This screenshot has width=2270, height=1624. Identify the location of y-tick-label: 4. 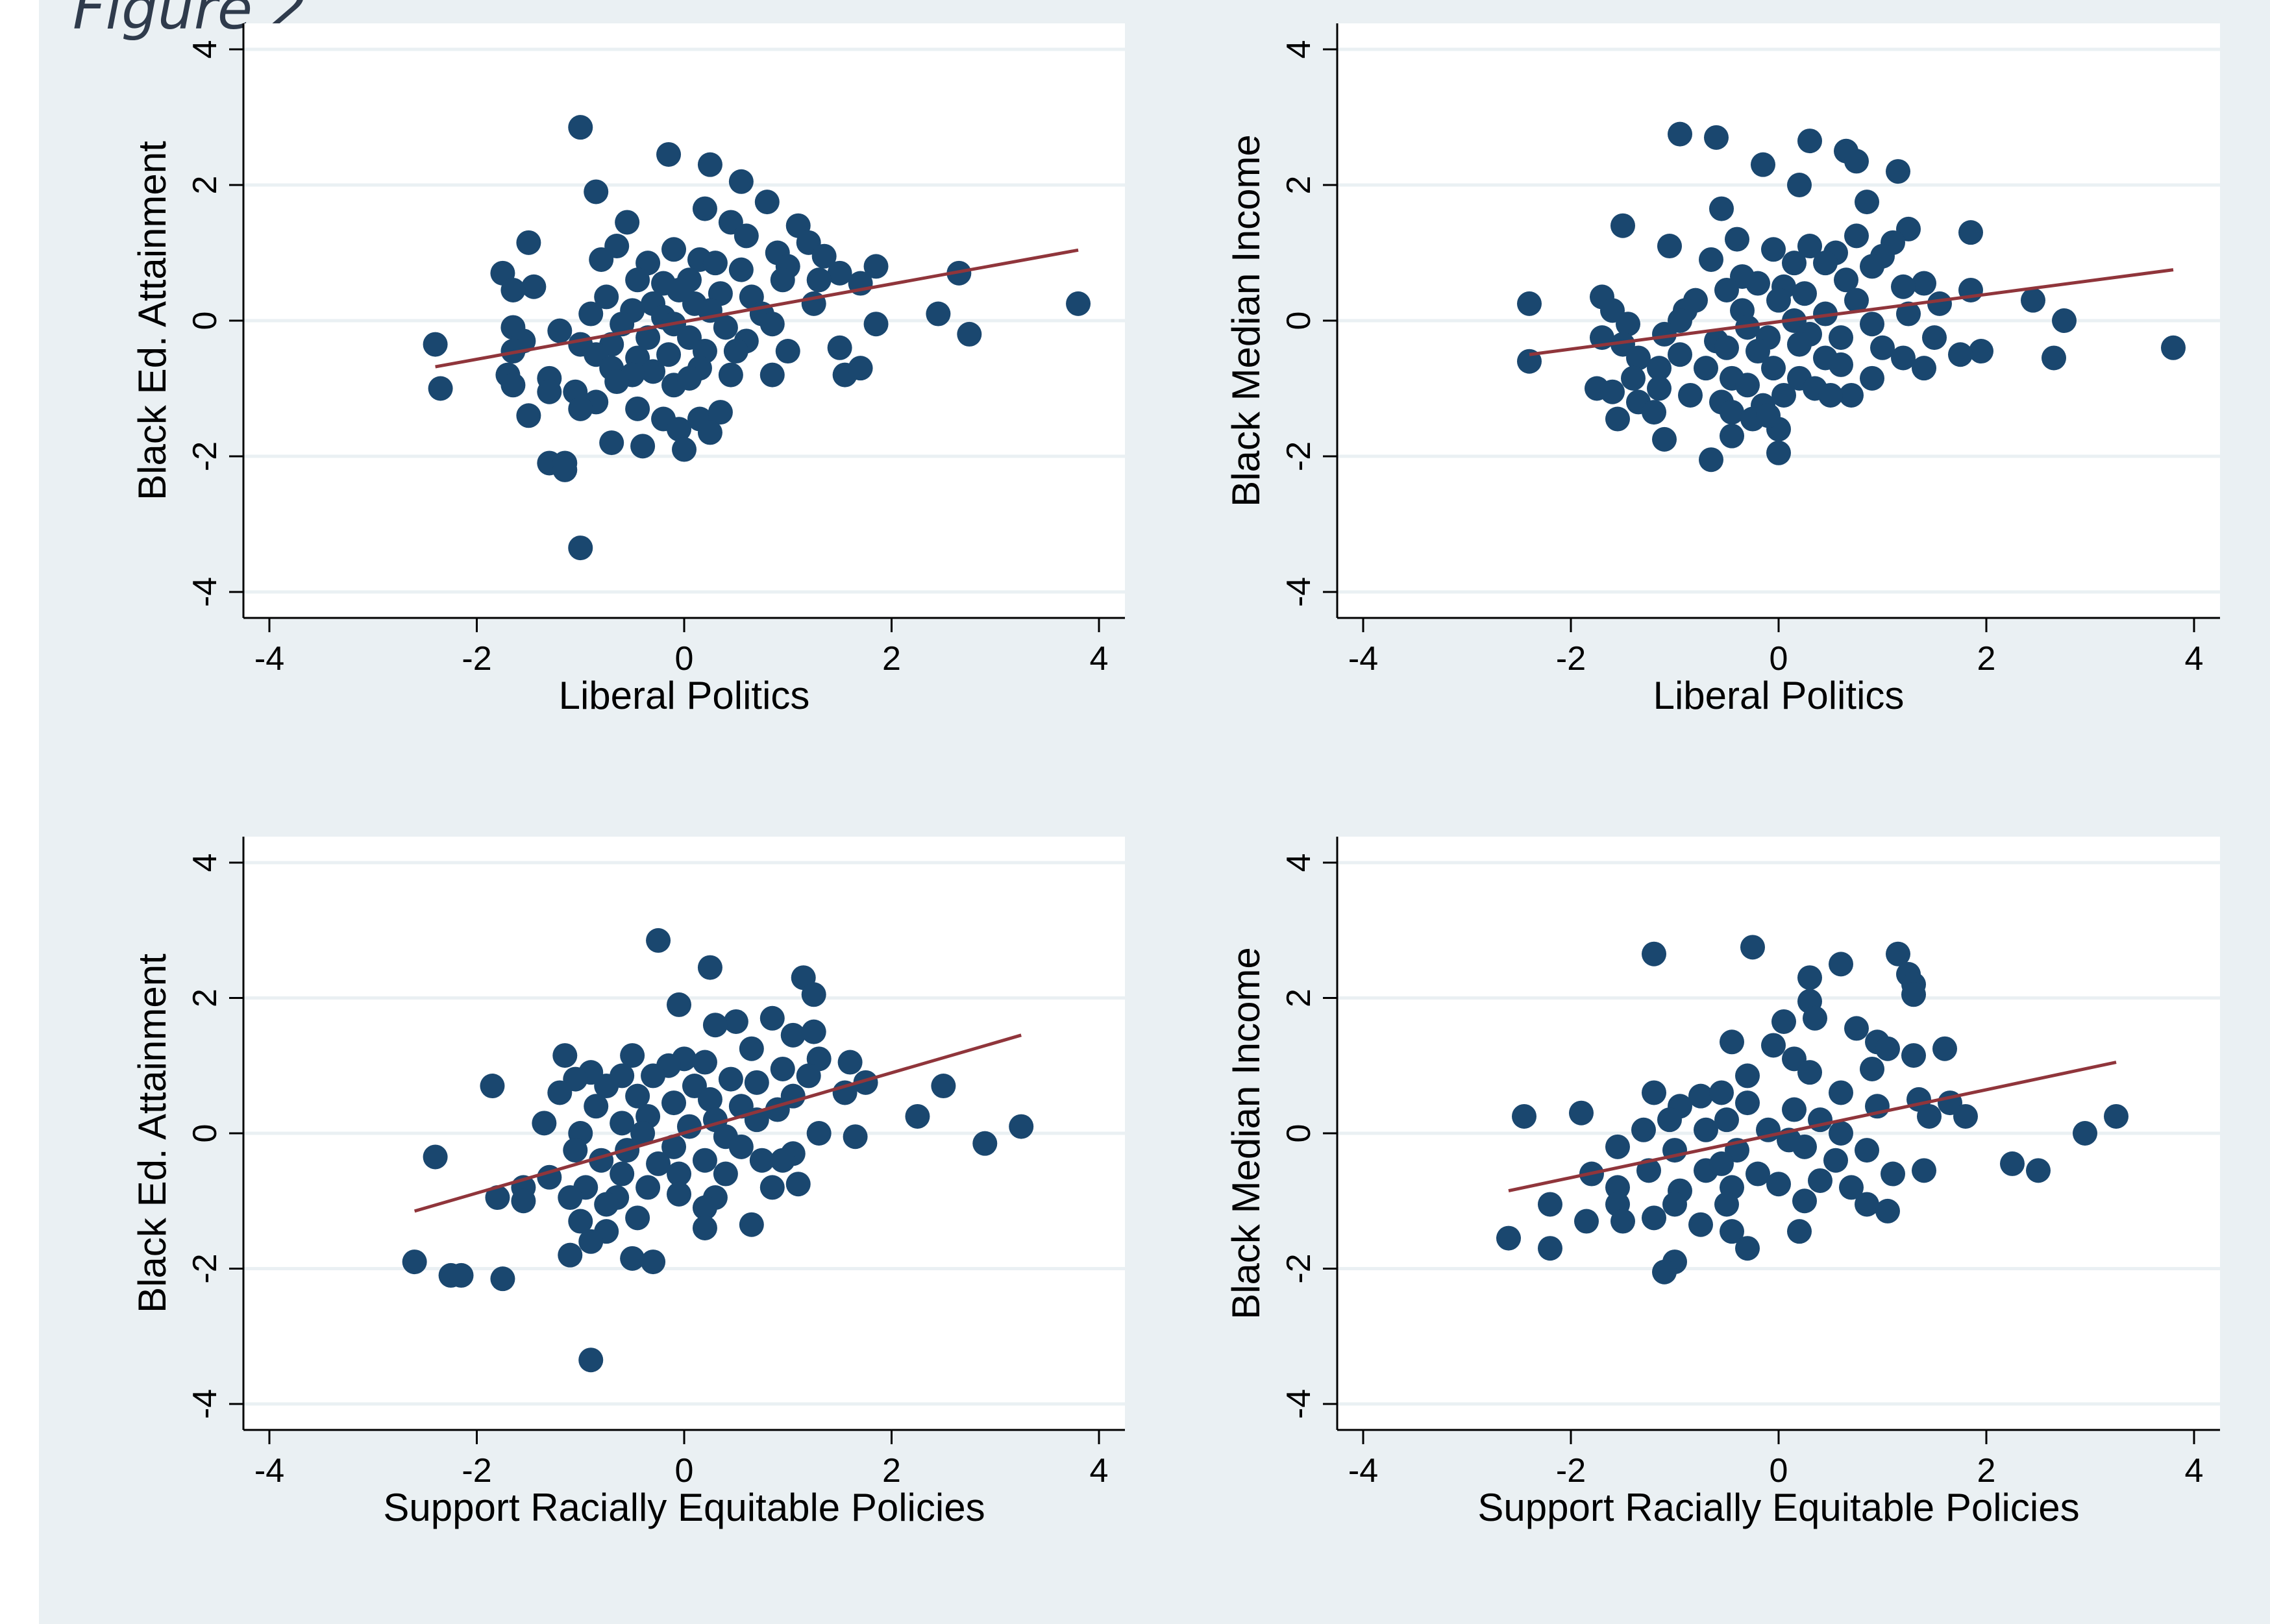
(1299, 49).